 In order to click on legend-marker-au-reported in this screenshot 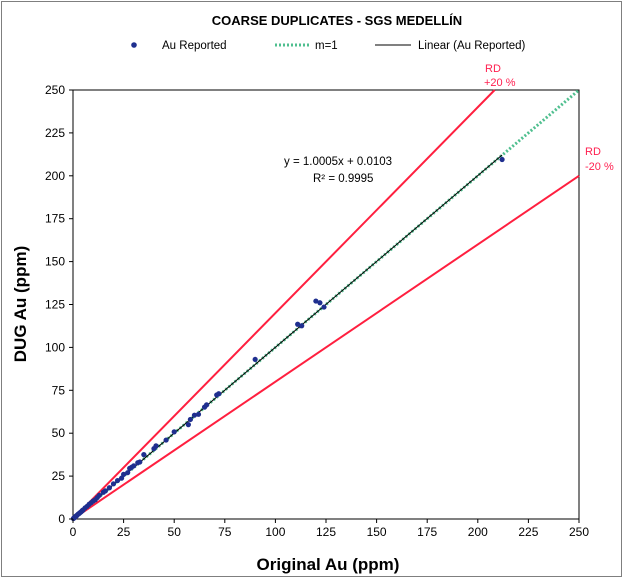, I will do `click(134, 45)`.